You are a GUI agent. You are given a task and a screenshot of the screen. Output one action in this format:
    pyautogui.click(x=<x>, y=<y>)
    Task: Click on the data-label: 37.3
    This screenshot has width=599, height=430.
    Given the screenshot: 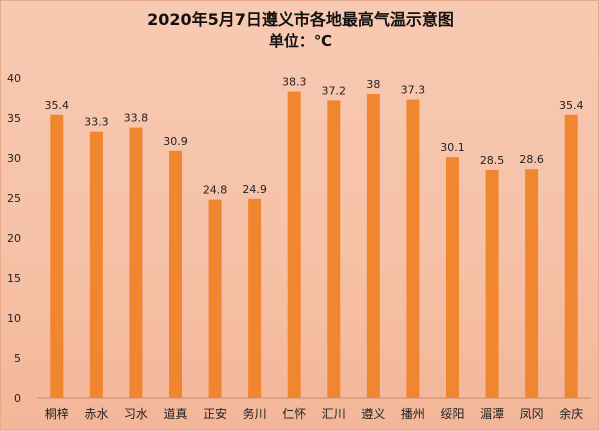 What is the action you would take?
    pyautogui.click(x=413, y=90)
    